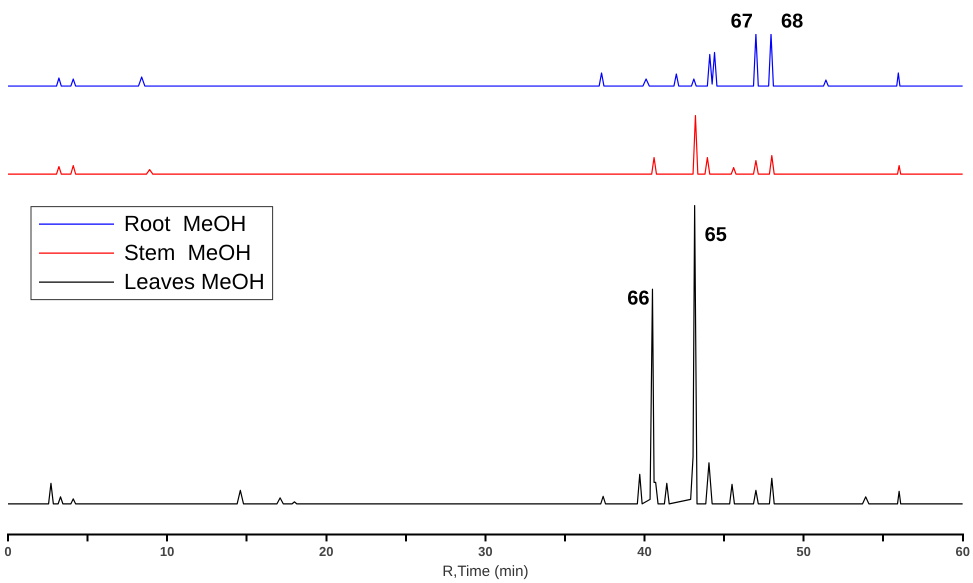  Describe the element at coordinates (8, 551) in the screenshot. I see `x-tick-label: 0` at that location.